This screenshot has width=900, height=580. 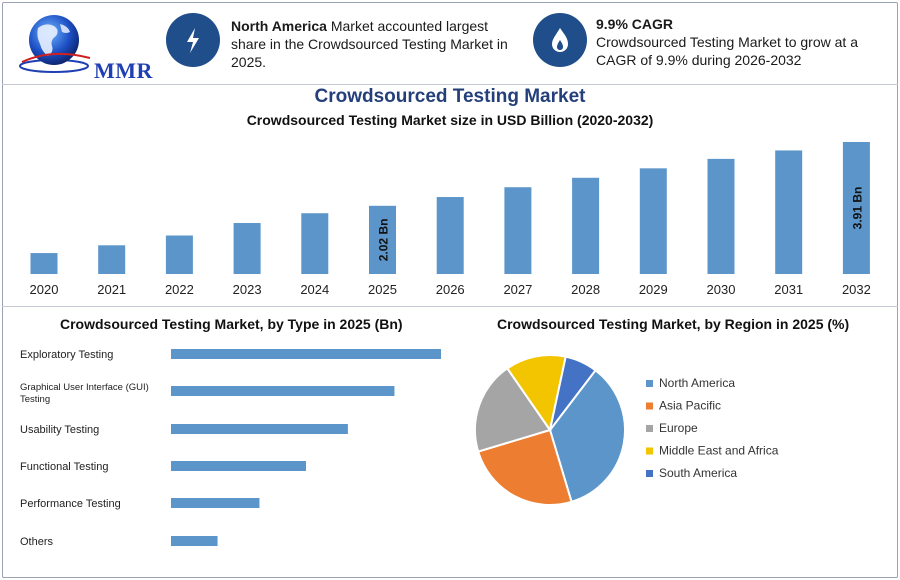 What do you see at coordinates (698, 473) in the screenshot?
I see `legend-label-4: South America` at bounding box center [698, 473].